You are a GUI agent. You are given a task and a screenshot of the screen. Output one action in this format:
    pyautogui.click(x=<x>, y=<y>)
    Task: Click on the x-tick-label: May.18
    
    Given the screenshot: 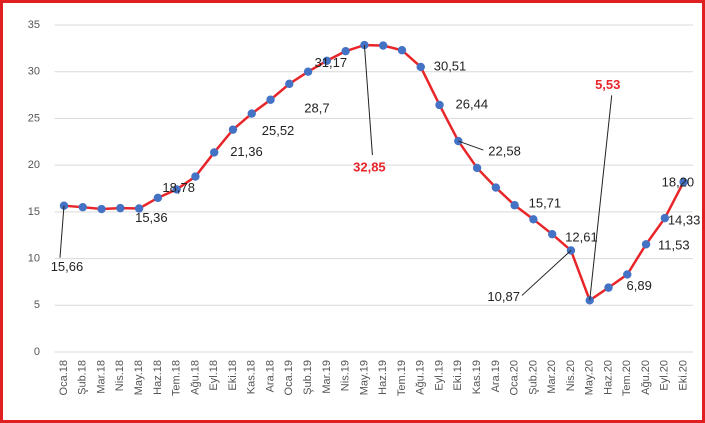 What is the action you would take?
    pyautogui.click(x=139, y=377)
    